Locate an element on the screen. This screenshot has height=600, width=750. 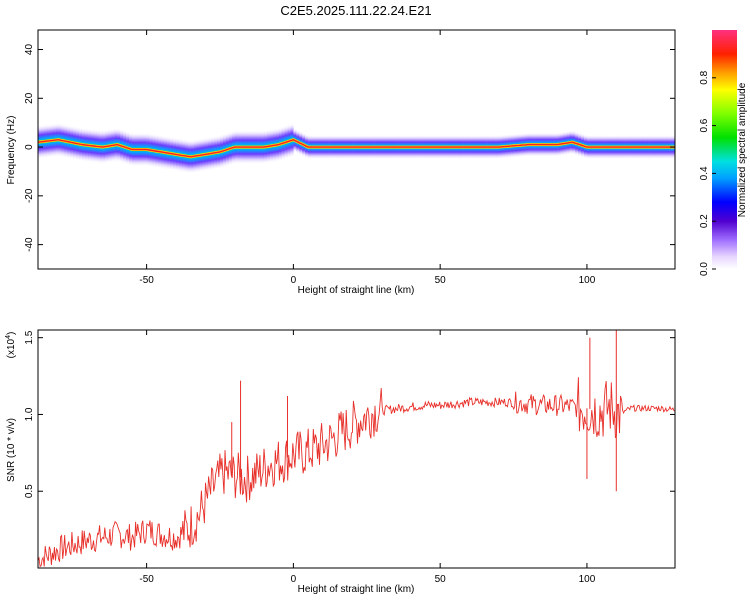
colorbar-tick-label: 0.0 is located at coordinates (704, 269).